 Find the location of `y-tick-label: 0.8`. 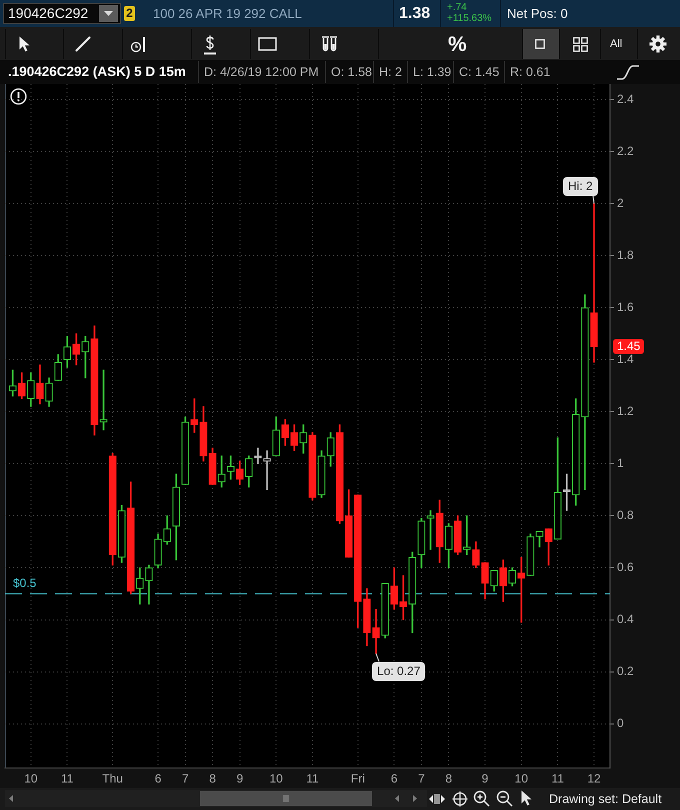

y-tick-label: 0.8 is located at coordinates (625, 515).